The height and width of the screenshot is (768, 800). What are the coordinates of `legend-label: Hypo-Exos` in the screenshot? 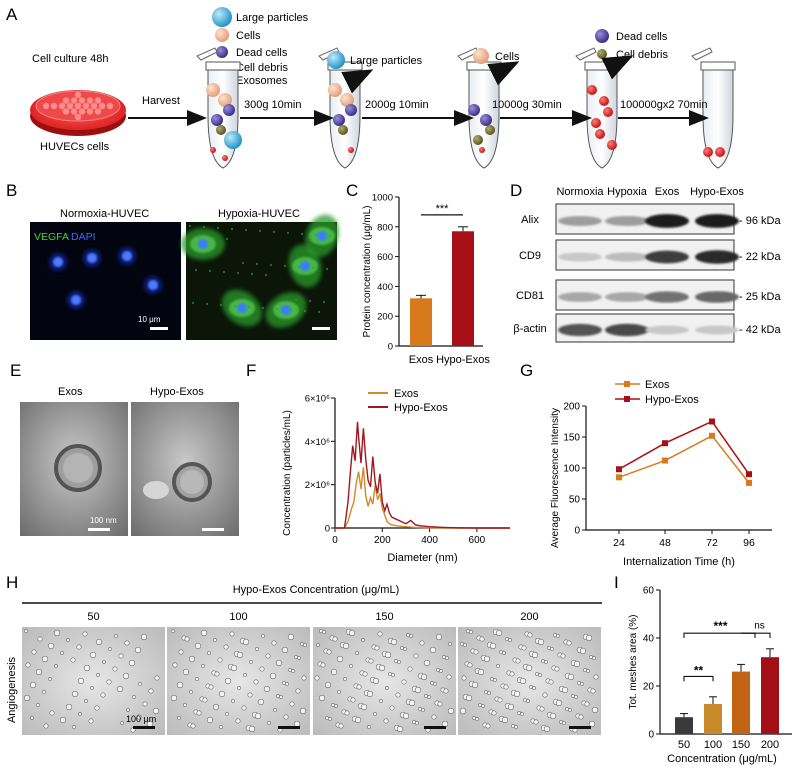 It's located at (672, 400).